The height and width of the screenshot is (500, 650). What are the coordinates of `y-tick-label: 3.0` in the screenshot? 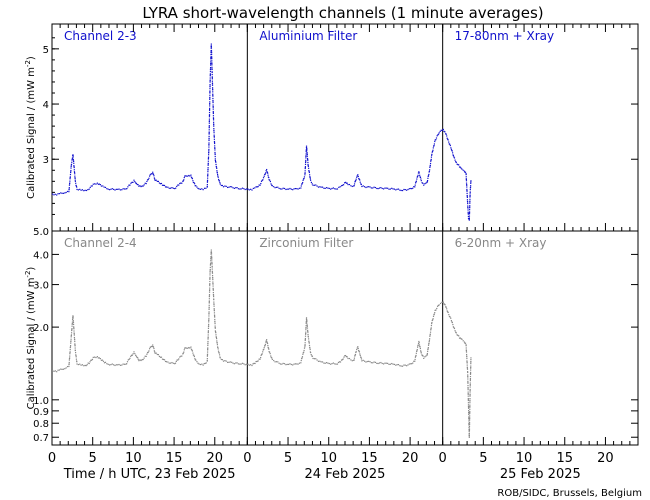 It's located at (41, 286).